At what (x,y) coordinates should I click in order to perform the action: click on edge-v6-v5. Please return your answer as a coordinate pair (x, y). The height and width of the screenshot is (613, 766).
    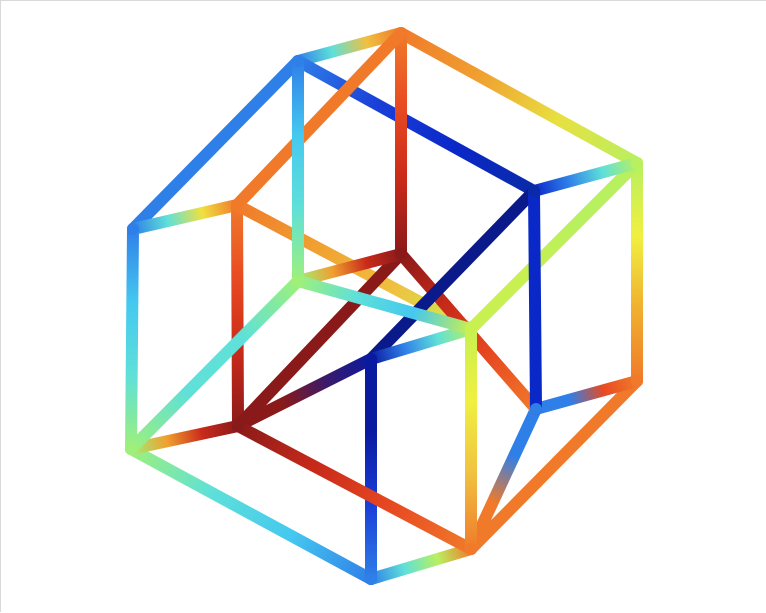
    Looking at the image, I should click on (554, 465).